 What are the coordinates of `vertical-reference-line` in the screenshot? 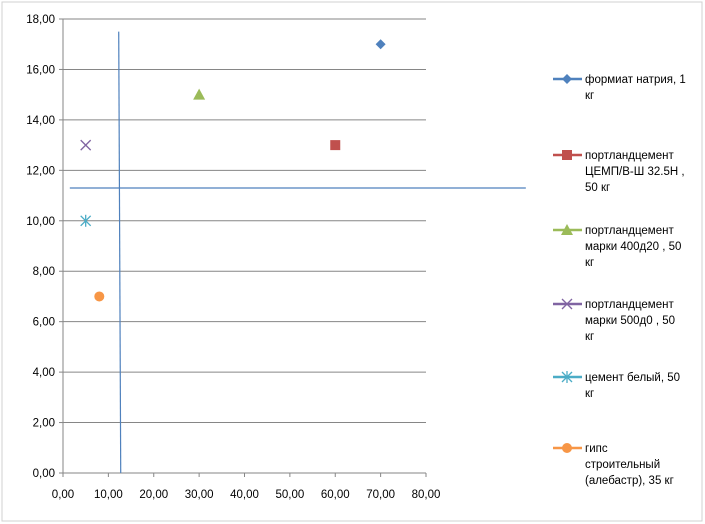 It's located at (120, 252).